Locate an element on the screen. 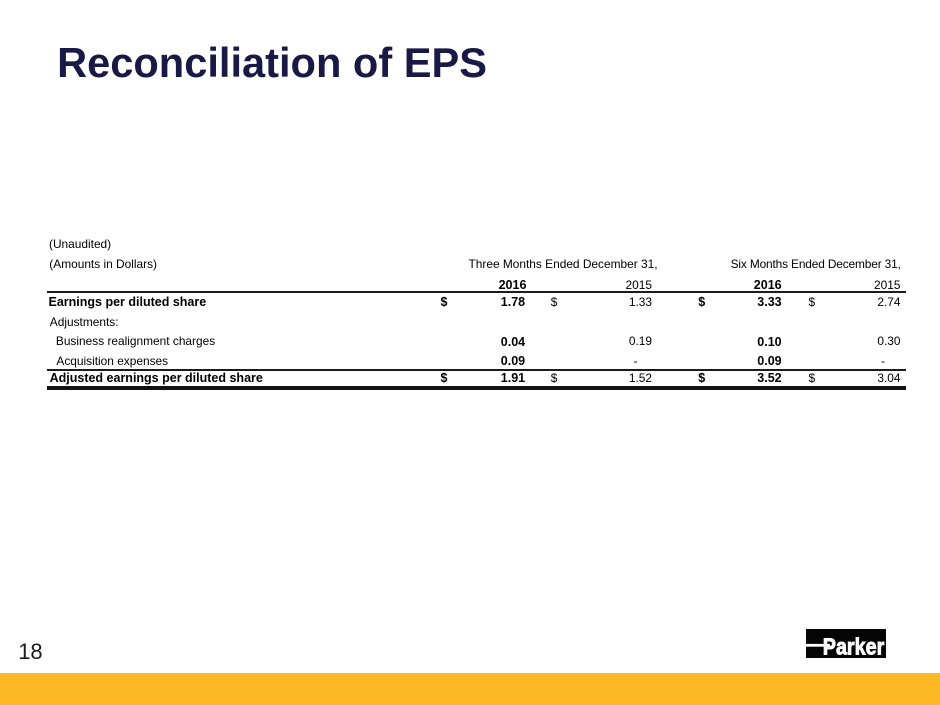 The height and width of the screenshot is (705, 940). svg-text: Parker is located at coordinates (853, 645).